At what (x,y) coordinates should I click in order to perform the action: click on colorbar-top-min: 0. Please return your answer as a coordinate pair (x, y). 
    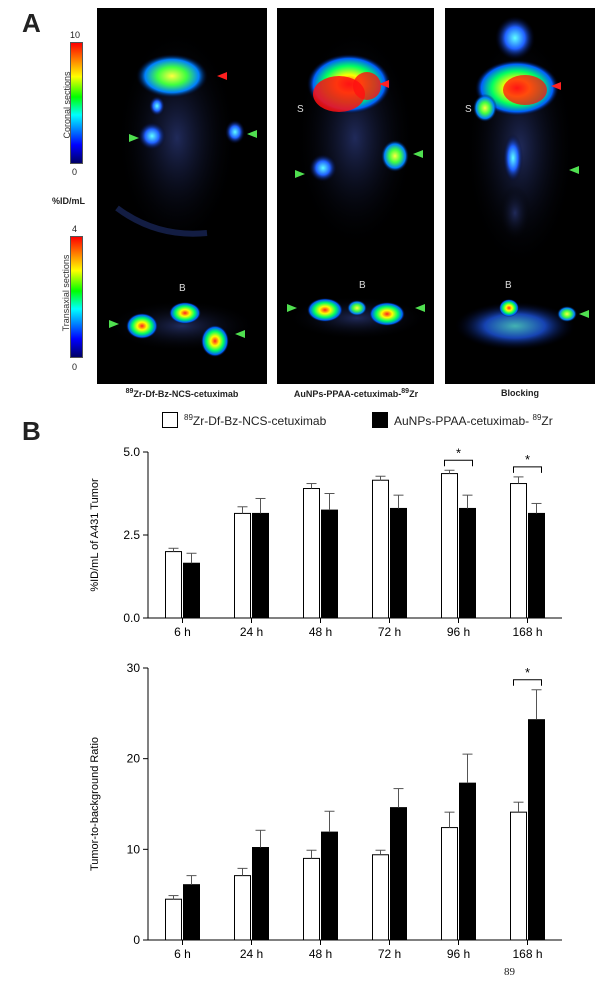
    Looking at the image, I should click on (75, 172).